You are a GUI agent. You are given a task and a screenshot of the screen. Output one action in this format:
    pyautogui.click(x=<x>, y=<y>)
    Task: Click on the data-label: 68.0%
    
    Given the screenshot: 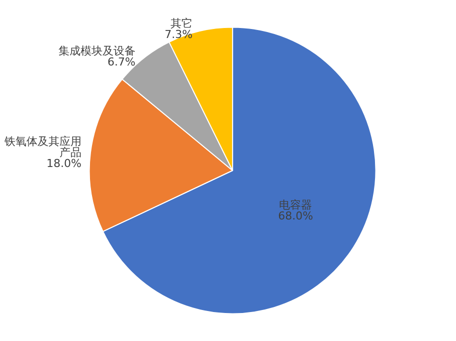 What is the action you would take?
    pyautogui.click(x=296, y=215)
    